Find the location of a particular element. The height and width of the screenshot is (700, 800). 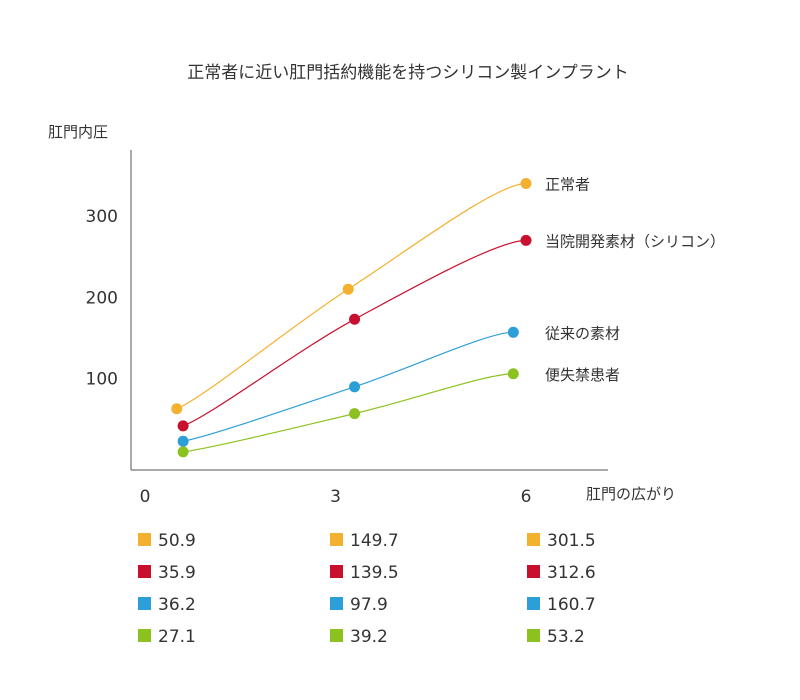

y-tick-label: 200 is located at coordinates (102, 298).